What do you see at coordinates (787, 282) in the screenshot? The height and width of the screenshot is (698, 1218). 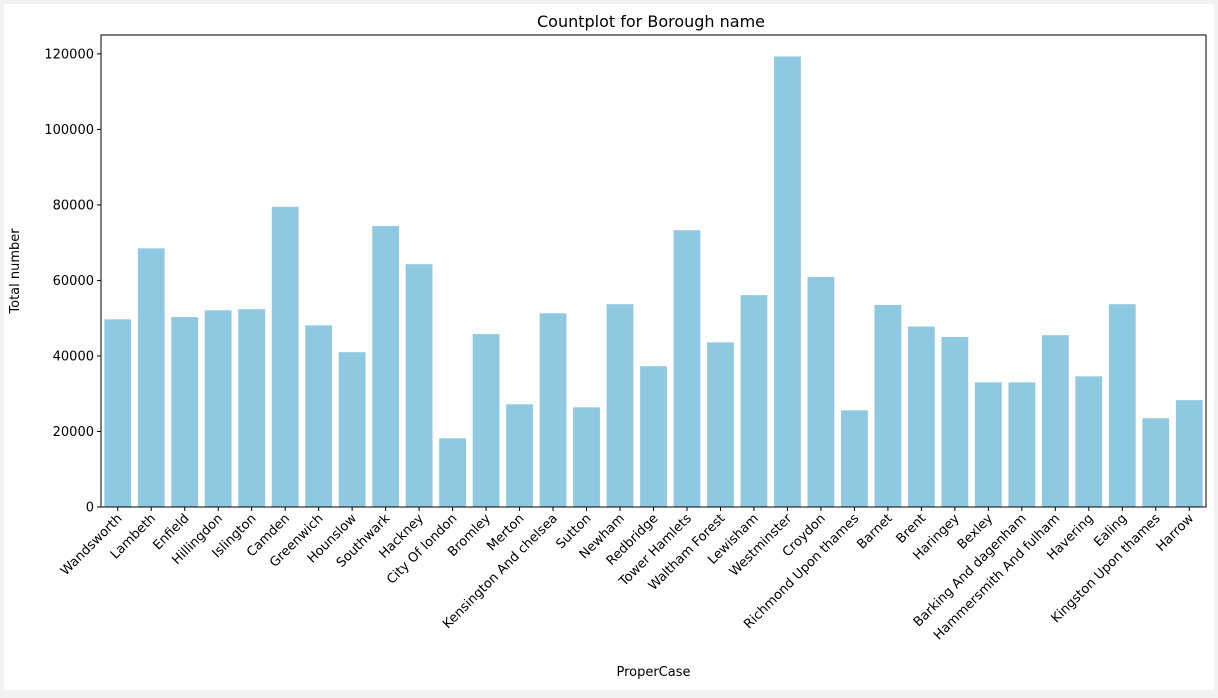 I see `bar-westminster` at bounding box center [787, 282].